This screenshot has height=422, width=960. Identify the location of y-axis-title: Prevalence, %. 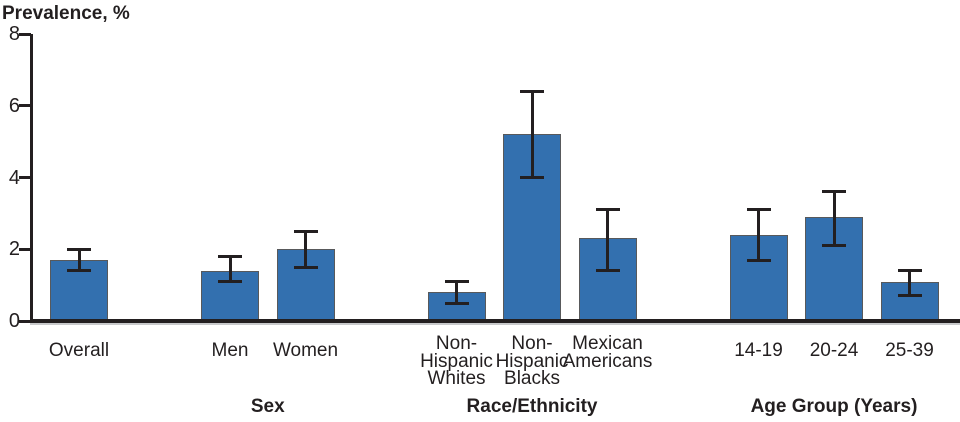
(66, 13).